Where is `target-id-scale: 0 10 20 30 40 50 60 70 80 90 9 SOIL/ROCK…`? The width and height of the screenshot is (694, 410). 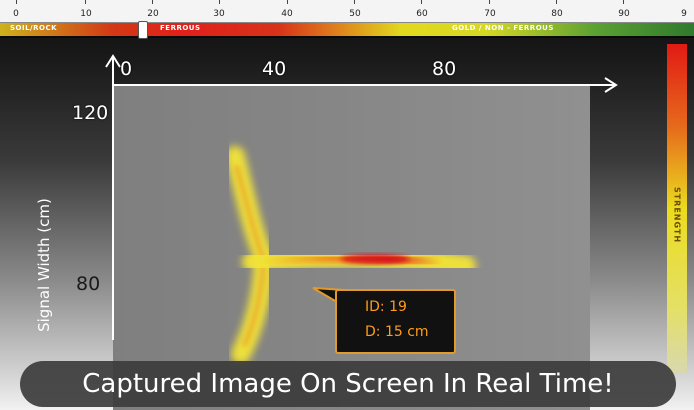 target-id-scale: 0 10 20 30 40 50 60 70 80 90 9 SOIL/ROCK… is located at coordinates (347, 19).